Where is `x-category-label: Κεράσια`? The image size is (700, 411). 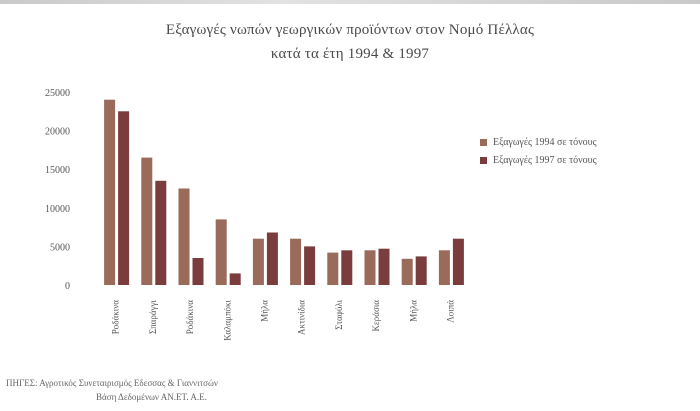
x-category-label: Κεράσια is located at coordinates (376, 316).